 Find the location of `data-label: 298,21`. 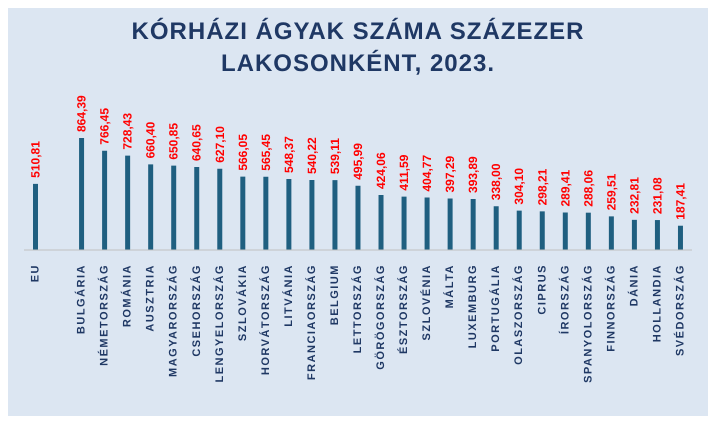

data-label: 298,21 is located at coordinates (542, 187).